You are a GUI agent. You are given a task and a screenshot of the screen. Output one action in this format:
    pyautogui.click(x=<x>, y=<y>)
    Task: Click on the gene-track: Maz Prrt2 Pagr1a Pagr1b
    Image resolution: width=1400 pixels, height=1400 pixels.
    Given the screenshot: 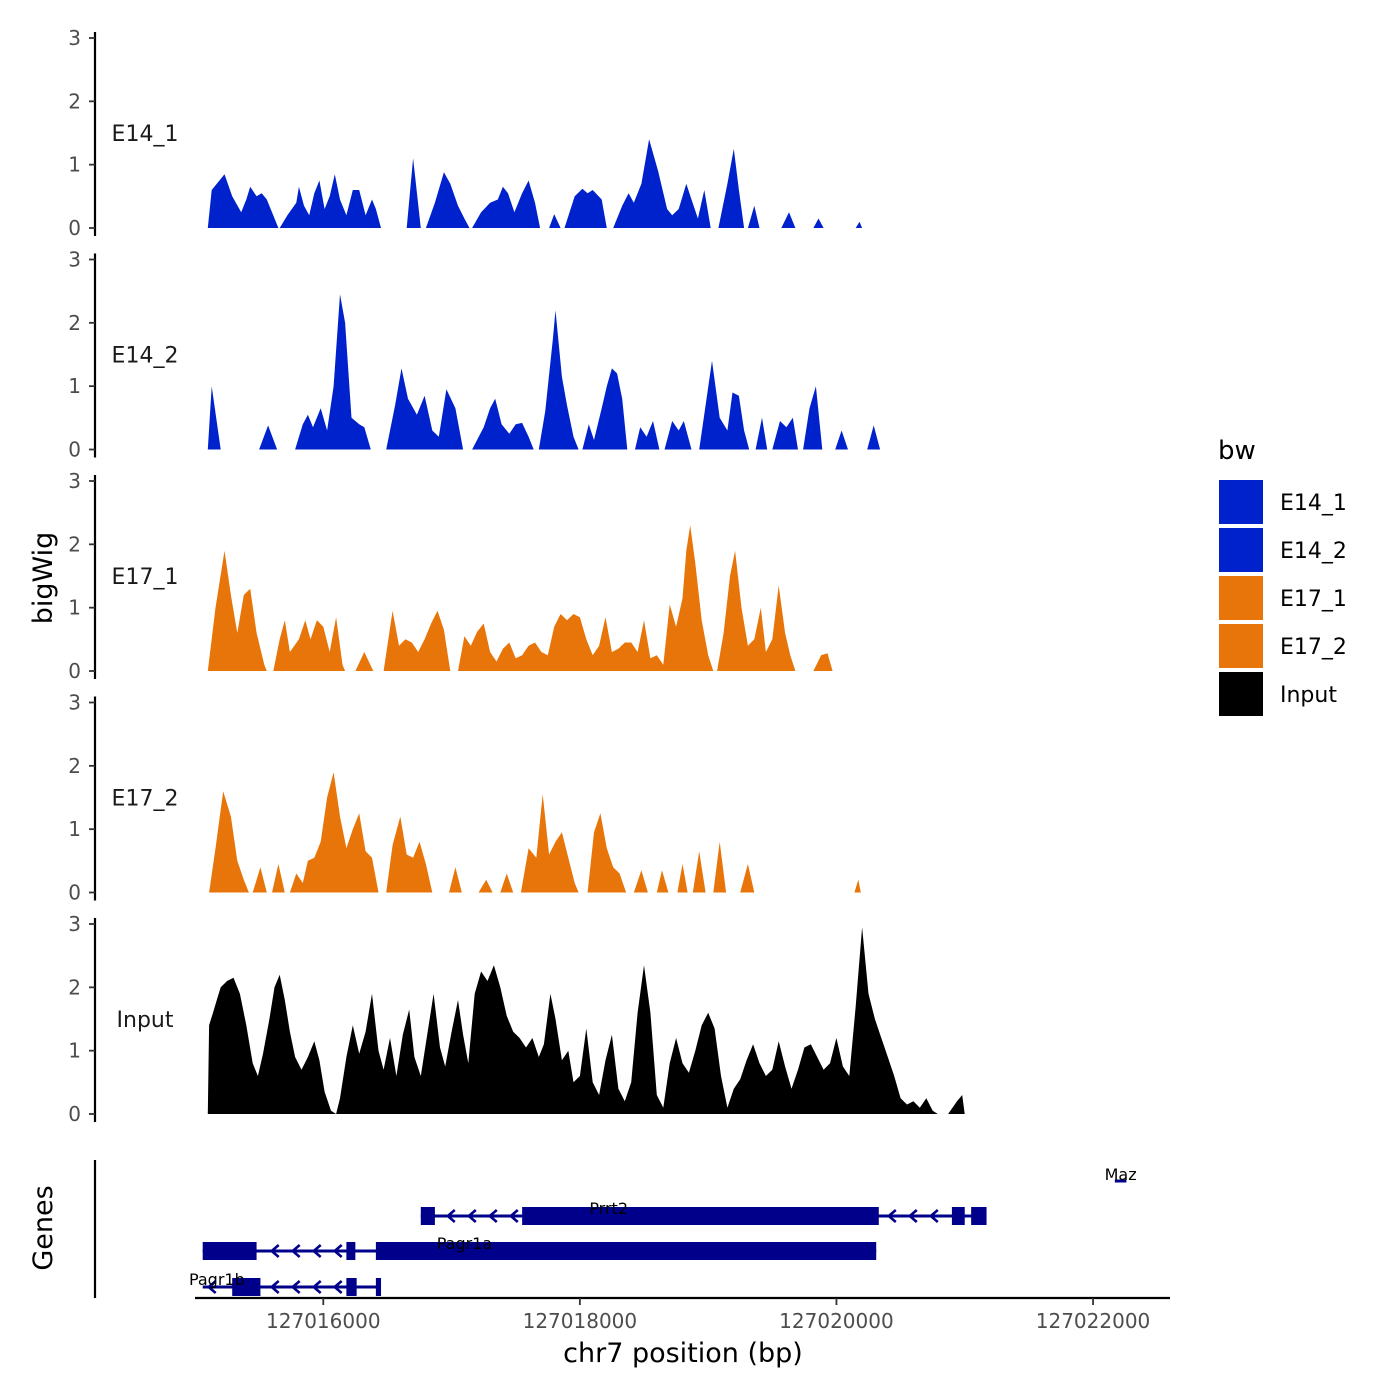 What is the action you would take?
    pyautogui.click(x=615, y=1229)
    